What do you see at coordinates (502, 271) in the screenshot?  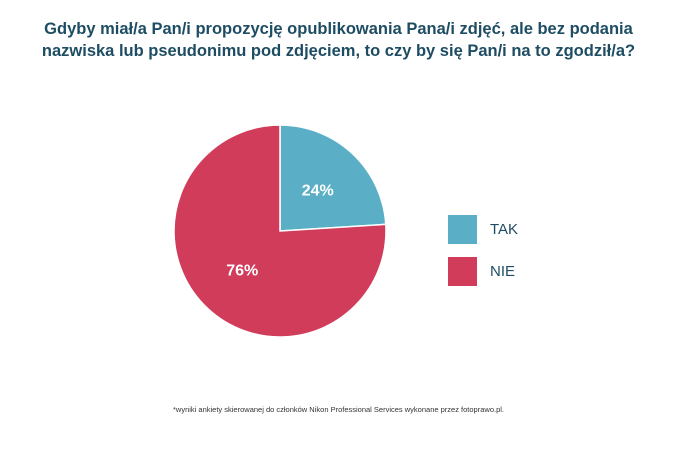 I see `legend-label-nie: NIE` at bounding box center [502, 271].